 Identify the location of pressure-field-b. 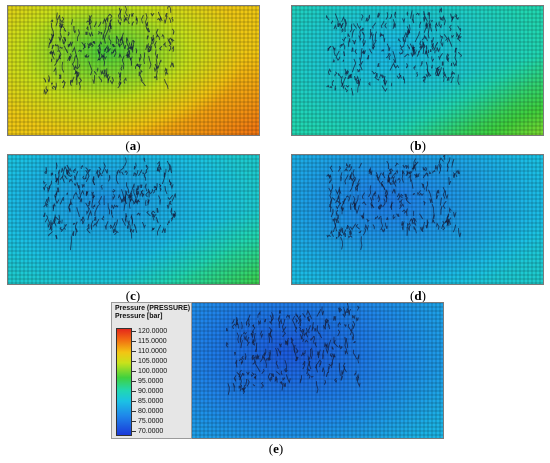
(417, 70).